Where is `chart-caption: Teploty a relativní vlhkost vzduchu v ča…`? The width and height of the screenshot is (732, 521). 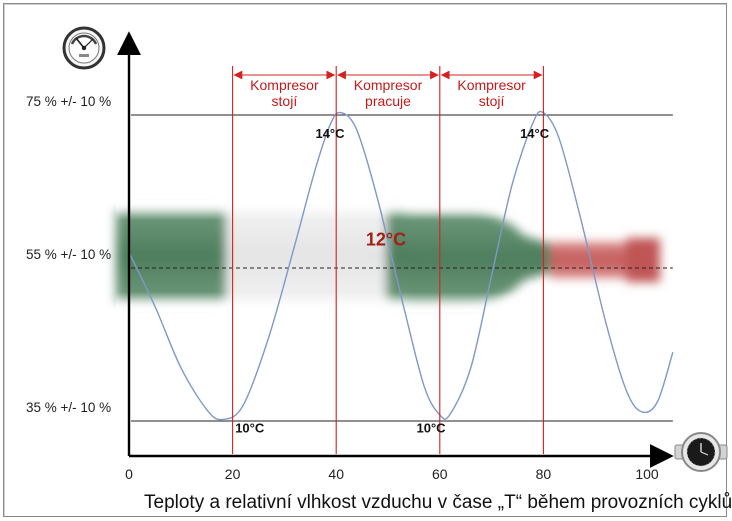
chart-caption: Teploty a relativní vlhkost vzduchu v ča… is located at coordinates (438, 502).